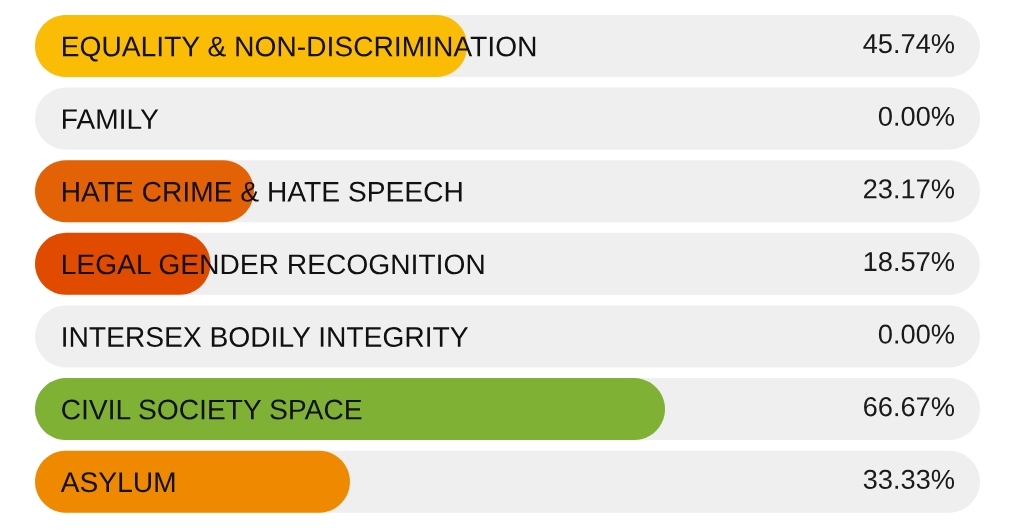 This screenshot has width=1024, height=532. I want to click on y-tick-label: CIVIL SOCIETY SPACE, so click(212, 409).